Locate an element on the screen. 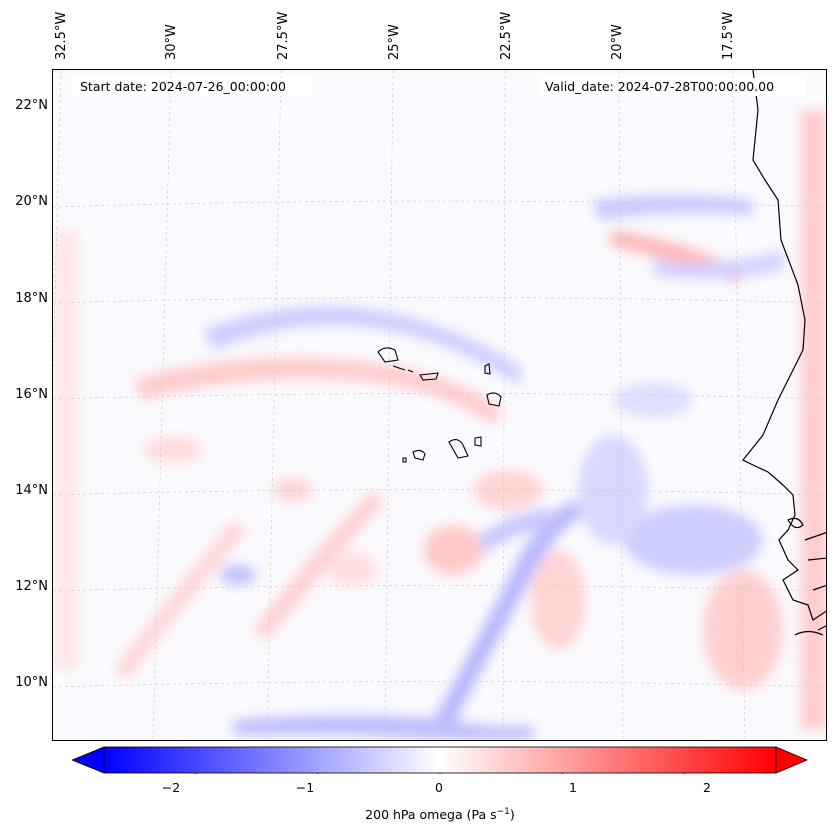 The image size is (837, 839). colorbar-units: (Pa s is located at coordinates (481, 815).